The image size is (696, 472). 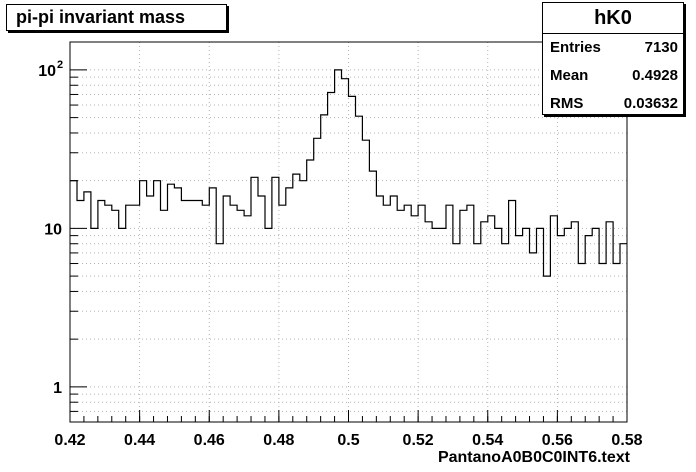 I want to click on x-axis-title: PantanoA0B0C0INT6.text, so click(x=533, y=457).